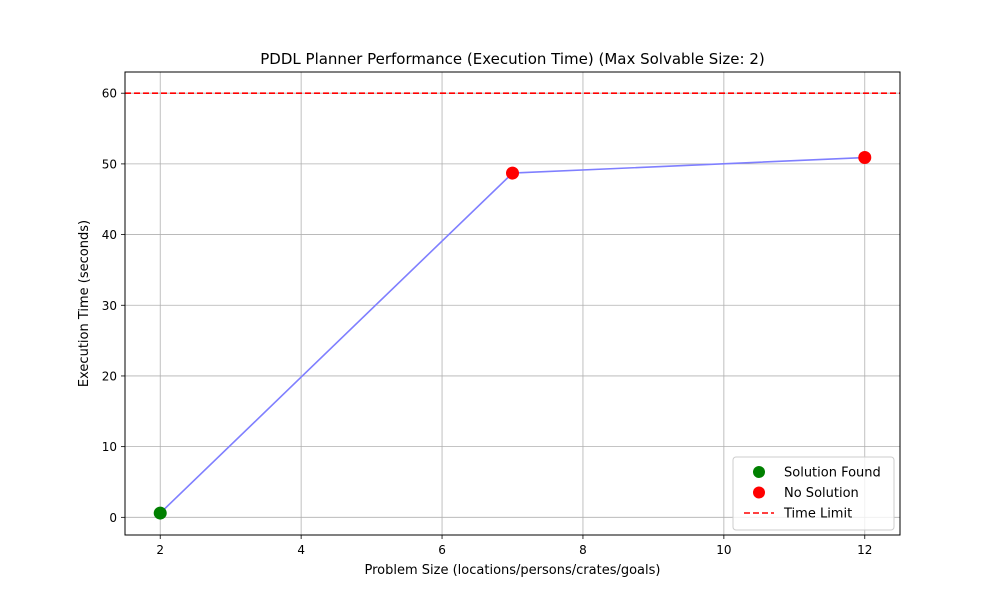 The height and width of the screenshot is (600, 1000). Describe the element at coordinates (109, 235) in the screenshot. I see `y-tick-label: 40` at that location.